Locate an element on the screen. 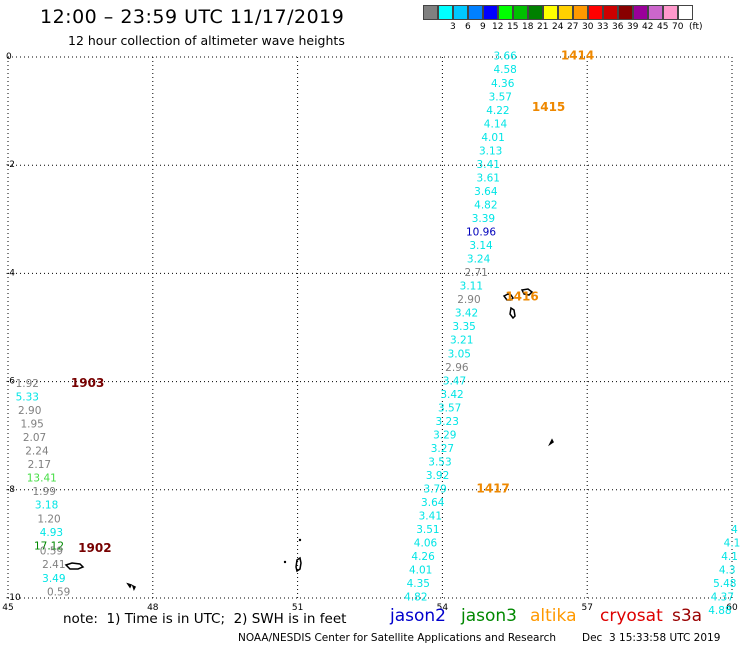 The width and height of the screenshot is (740, 650). swh-value: 3.79 is located at coordinates (434, 490).